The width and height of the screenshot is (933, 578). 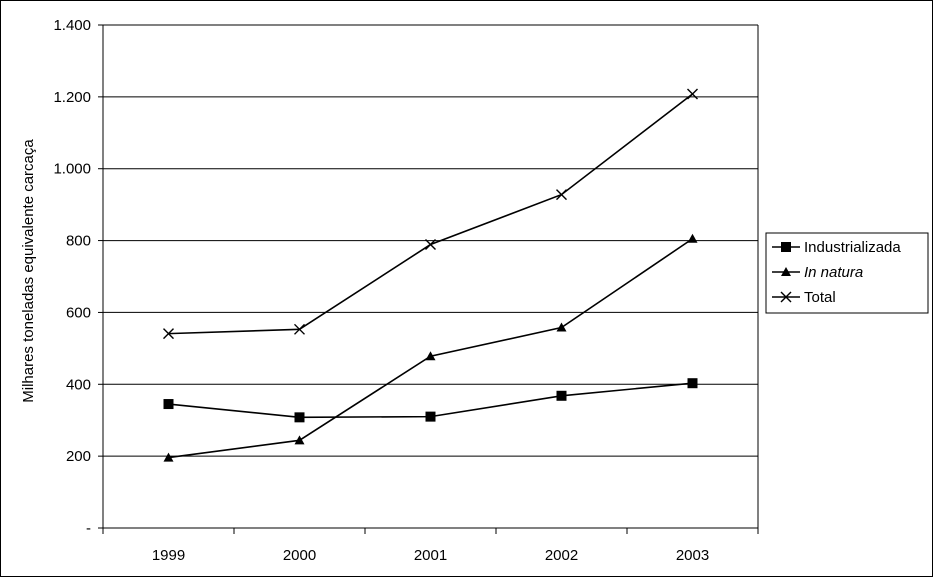 What do you see at coordinates (28, 271) in the screenshot?
I see `y-axis-title: Milhares toneladas equivalente carcaça` at bounding box center [28, 271].